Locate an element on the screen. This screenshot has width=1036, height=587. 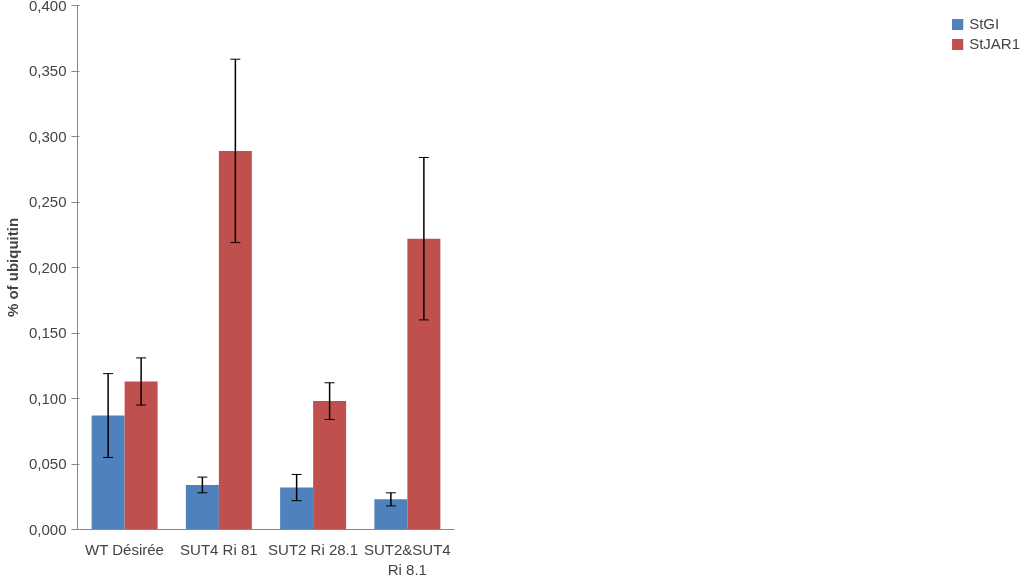
y-tick-label: 0,250 is located at coordinates (47, 201).